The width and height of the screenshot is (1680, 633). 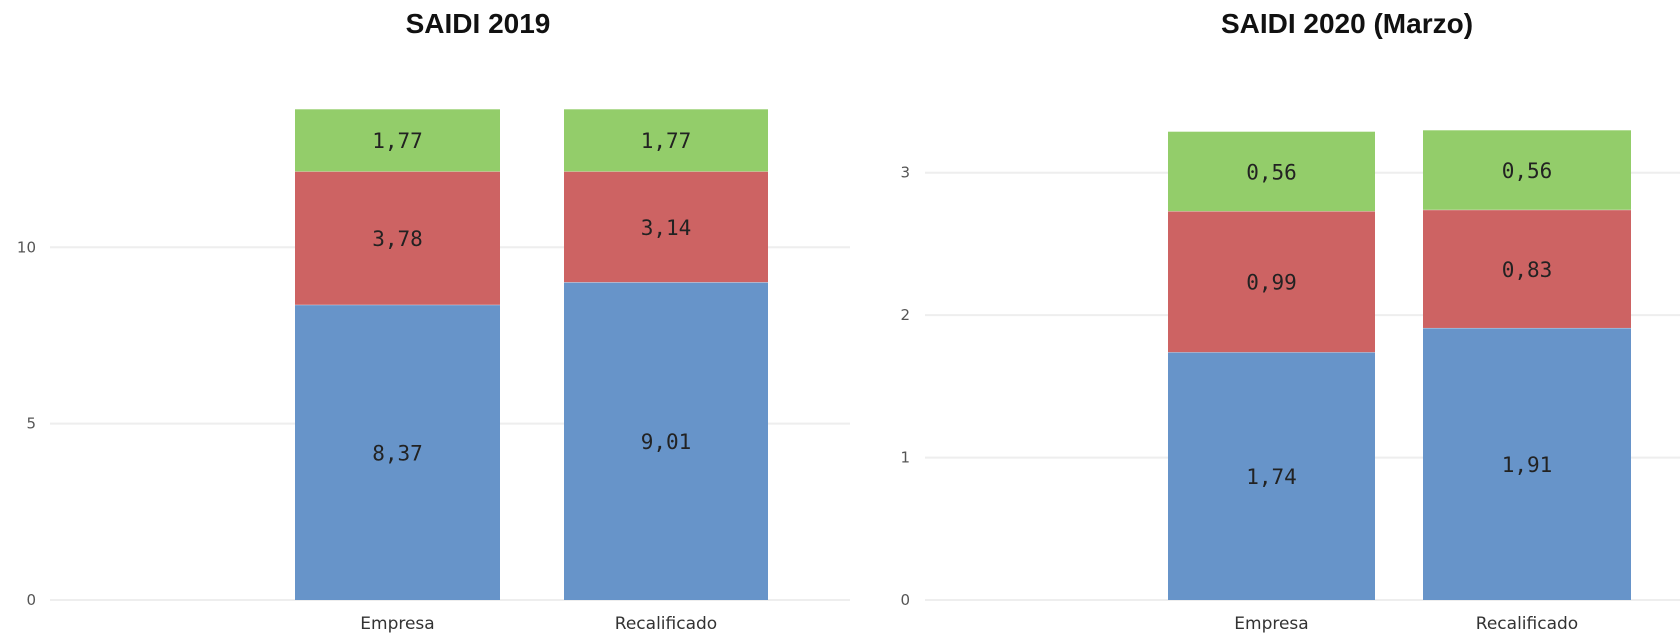 I want to click on data-label: 9,01, so click(x=666, y=442).